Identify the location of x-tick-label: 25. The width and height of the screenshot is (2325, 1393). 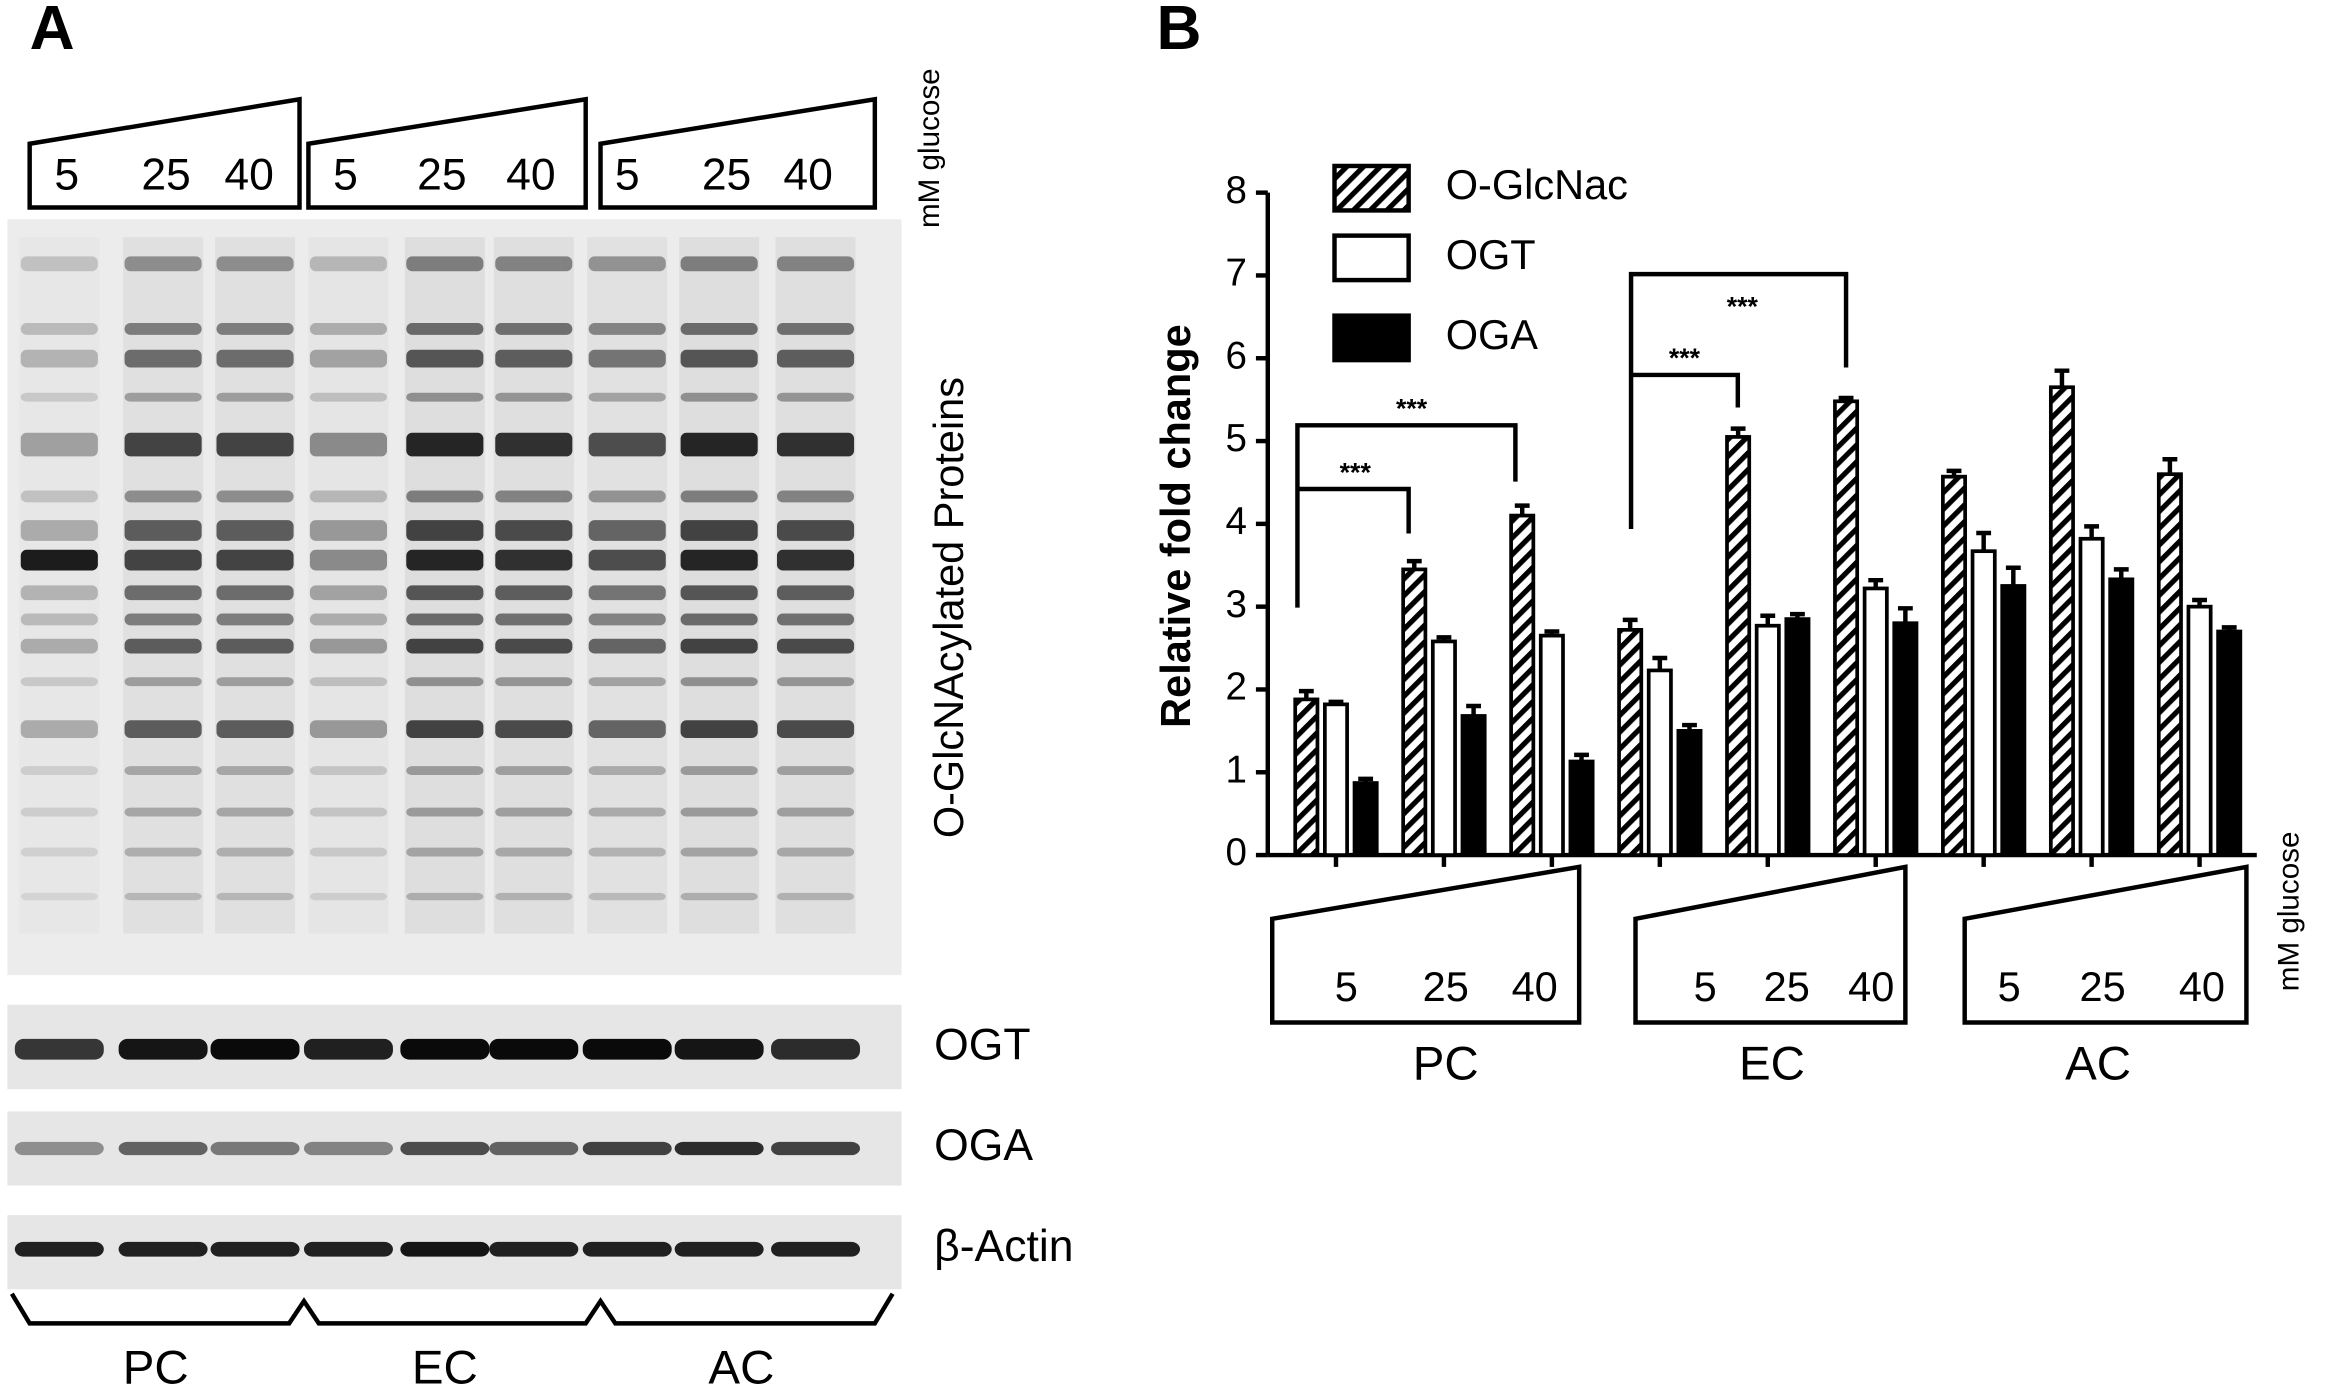
(1787, 986).